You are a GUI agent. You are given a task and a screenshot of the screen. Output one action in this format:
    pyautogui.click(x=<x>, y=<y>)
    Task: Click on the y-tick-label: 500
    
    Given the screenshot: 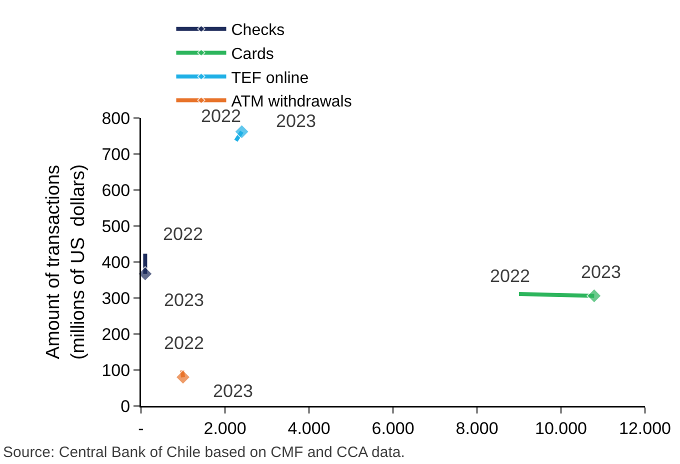 What is the action you would take?
    pyautogui.click(x=116, y=226)
    